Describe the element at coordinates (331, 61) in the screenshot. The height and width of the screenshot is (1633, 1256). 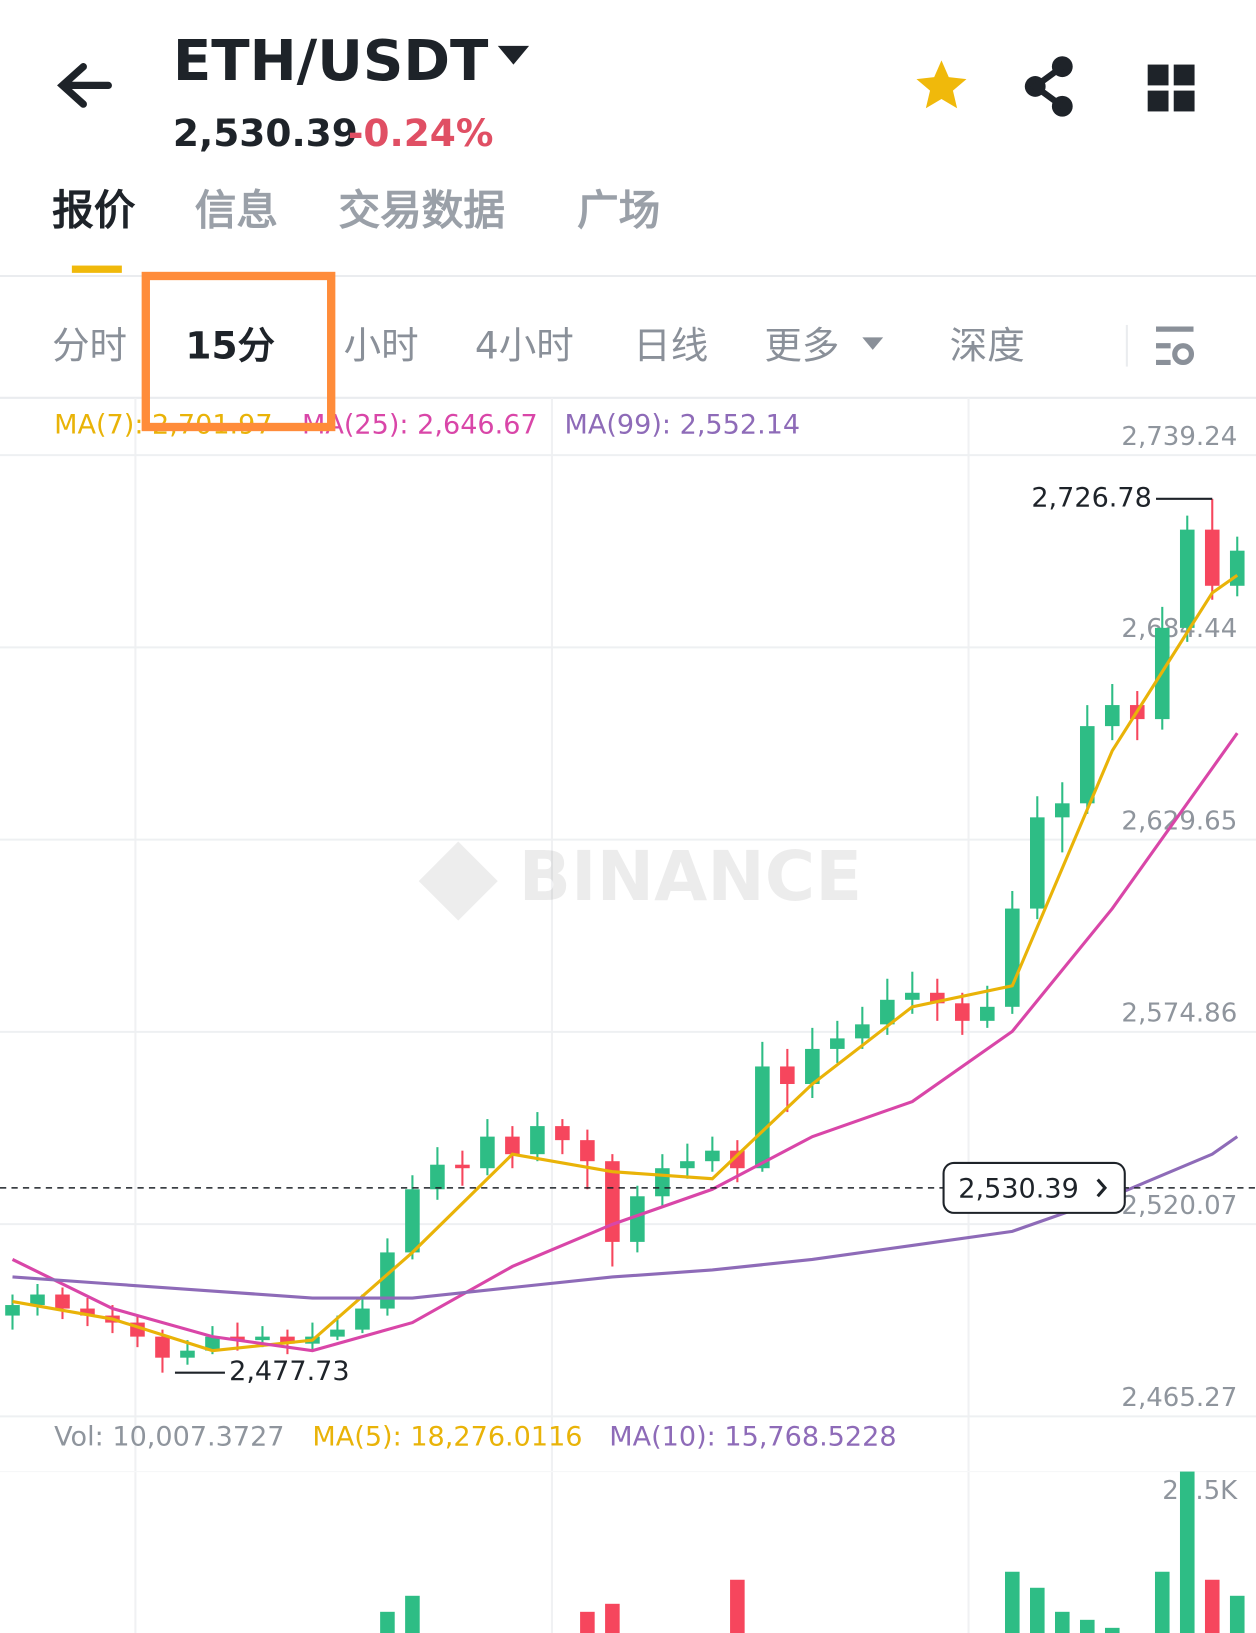
I see `pair-title: ETH/USDT` at that location.